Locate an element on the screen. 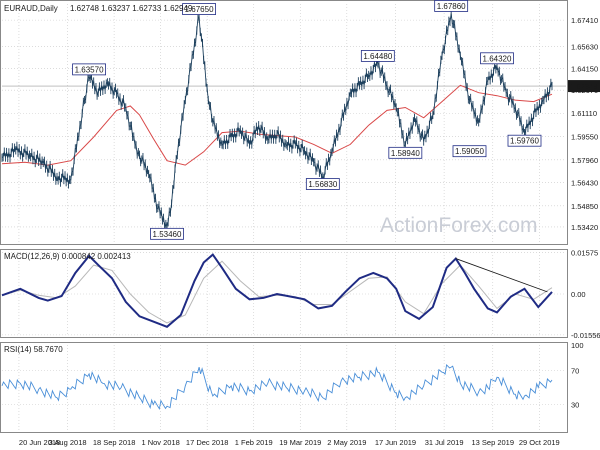 The width and height of the screenshot is (600, 450). x-tick-label: 19 Mar 2019 is located at coordinates (300, 442).